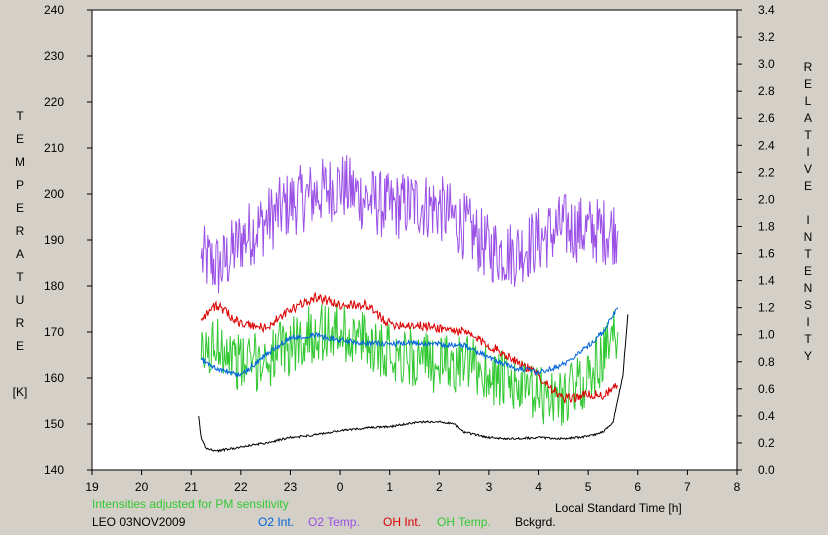 This screenshot has width=828, height=535. I want to click on x-tick-label: 6, so click(637, 487).